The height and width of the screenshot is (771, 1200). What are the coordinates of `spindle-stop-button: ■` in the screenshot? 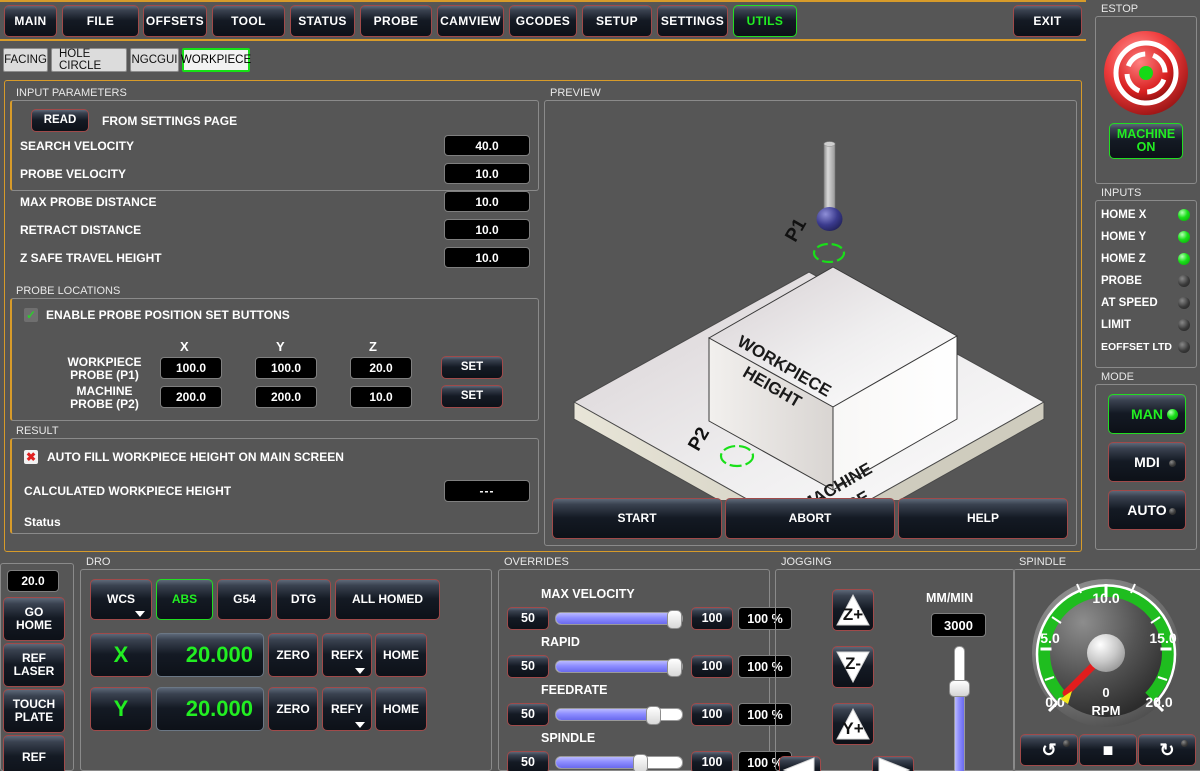 It's located at (1108, 750).